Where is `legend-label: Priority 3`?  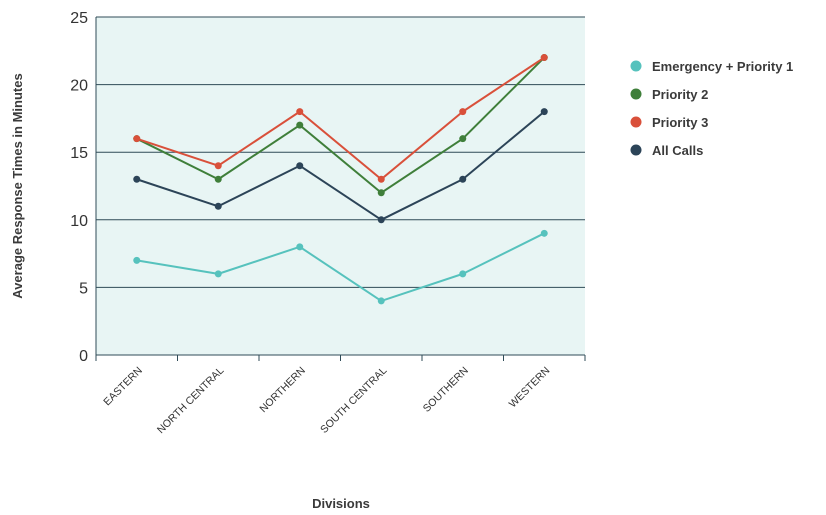
legend-label: Priority 3 is located at coordinates (680, 122).